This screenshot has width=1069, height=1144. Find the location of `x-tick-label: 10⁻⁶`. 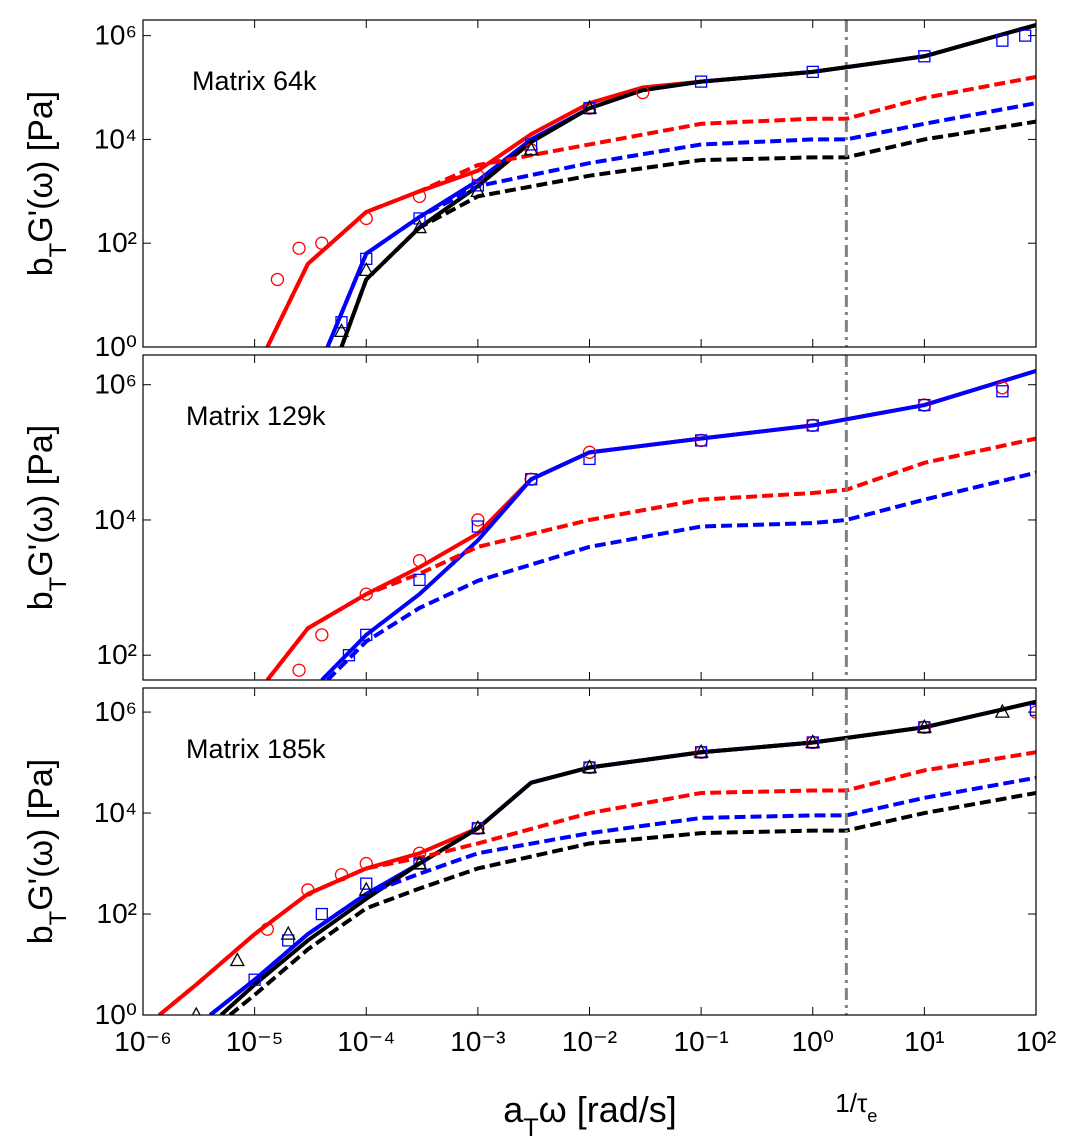

x-tick-label: 10⁻⁶ is located at coordinates (142, 1041).